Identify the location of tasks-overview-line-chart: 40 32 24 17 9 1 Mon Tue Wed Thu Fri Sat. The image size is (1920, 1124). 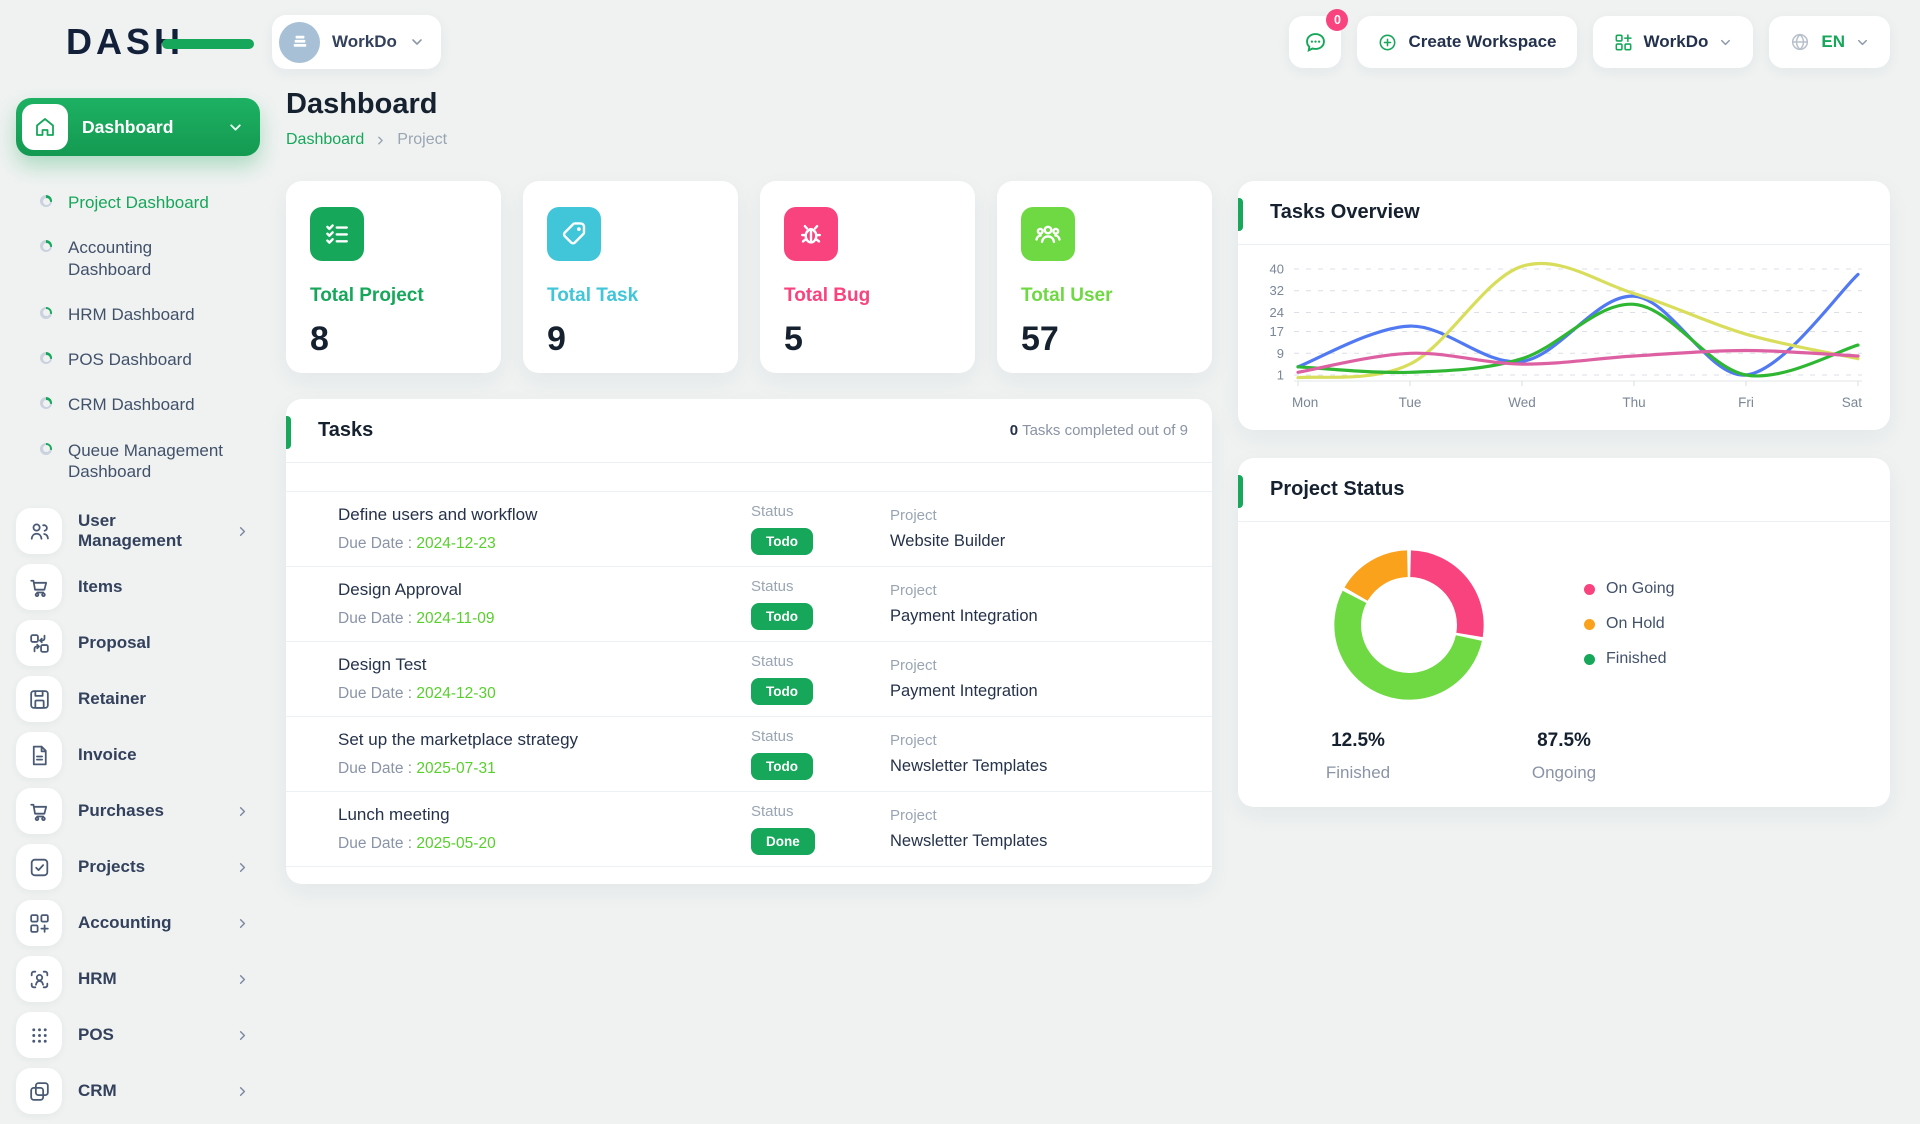
(1566, 336).